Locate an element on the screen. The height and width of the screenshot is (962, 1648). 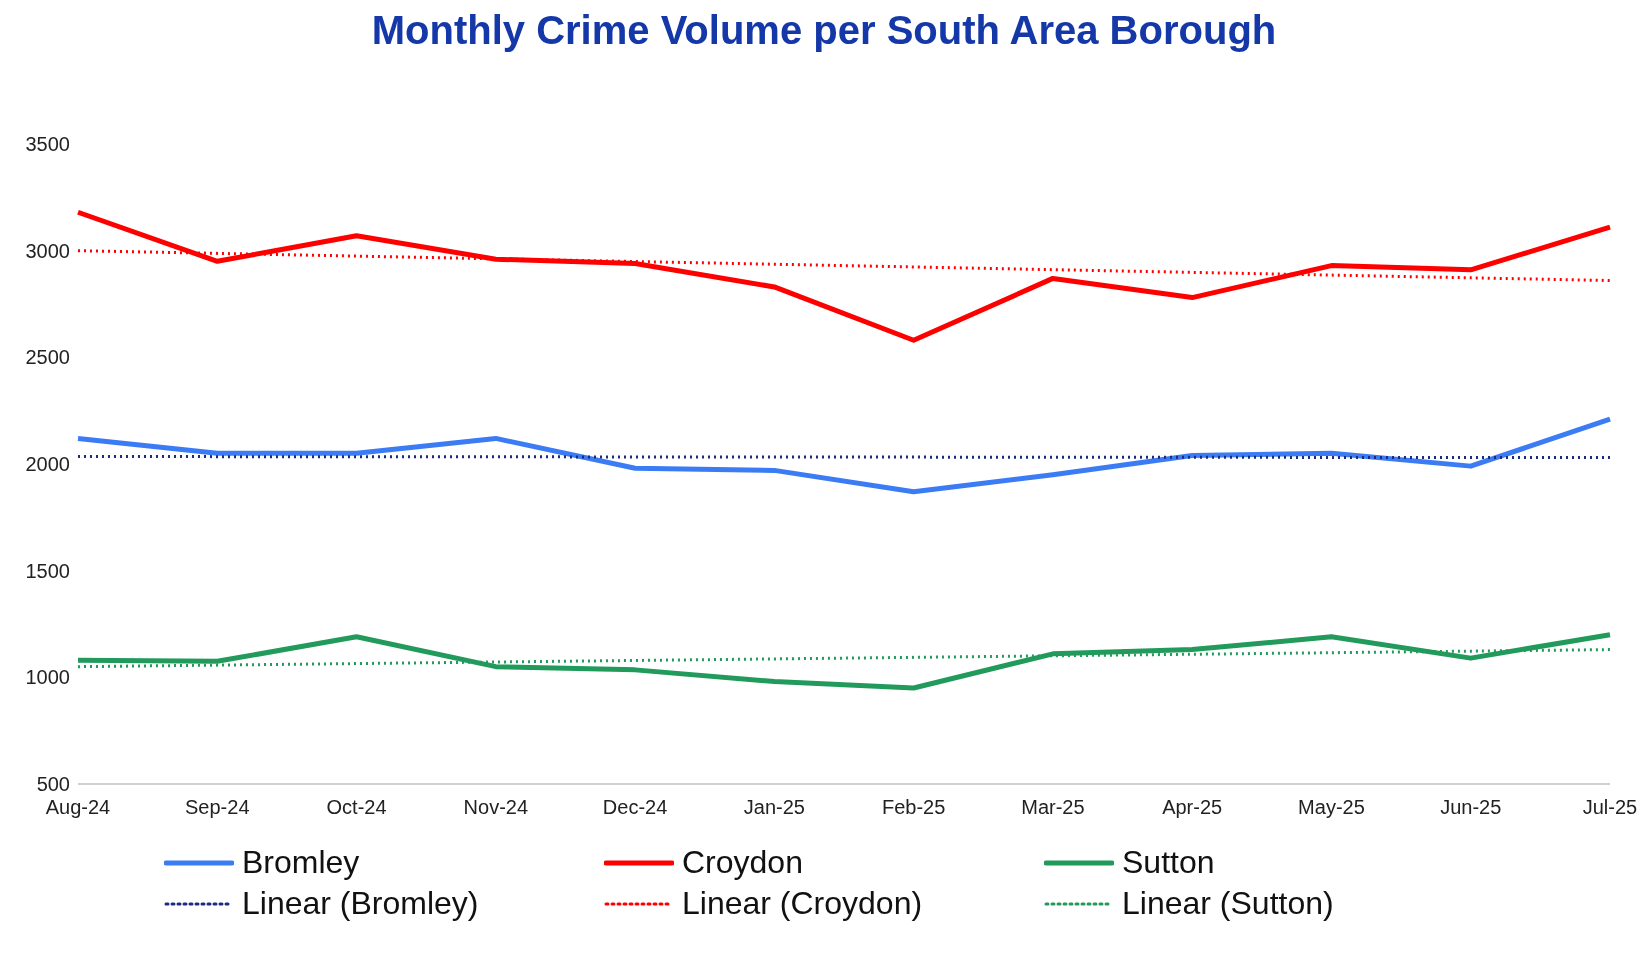
legend-label: Croydon is located at coordinates (742, 862).